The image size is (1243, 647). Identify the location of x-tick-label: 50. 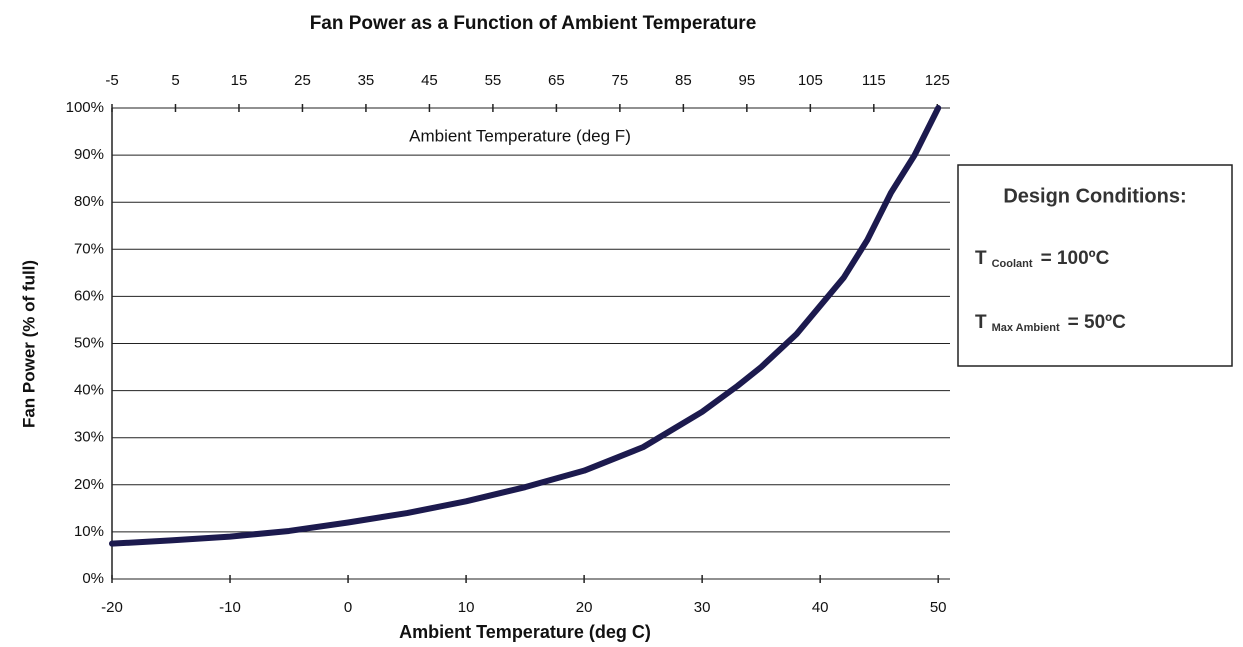
(938, 607).